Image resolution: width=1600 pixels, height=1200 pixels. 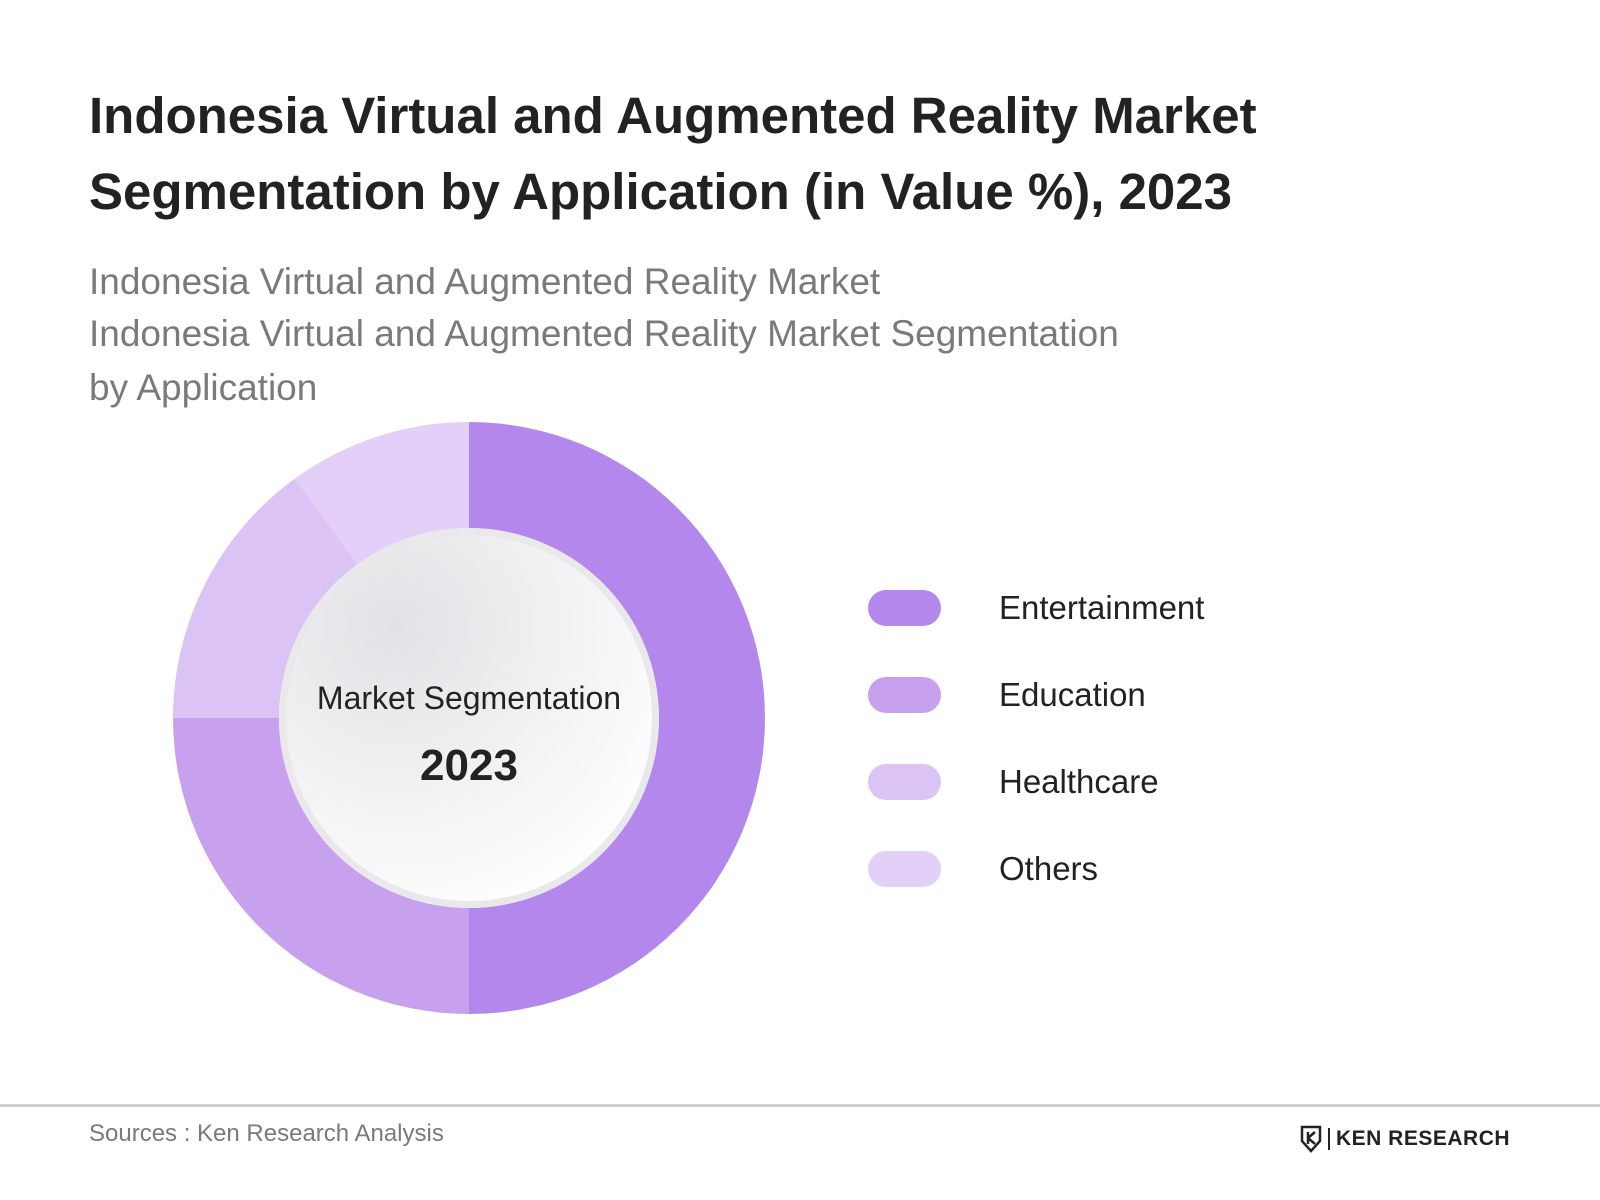 What do you see at coordinates (1311, 1139) in the screenshot?
I see `ken-research-logo-icon` at bounding box center [1311, 1139].